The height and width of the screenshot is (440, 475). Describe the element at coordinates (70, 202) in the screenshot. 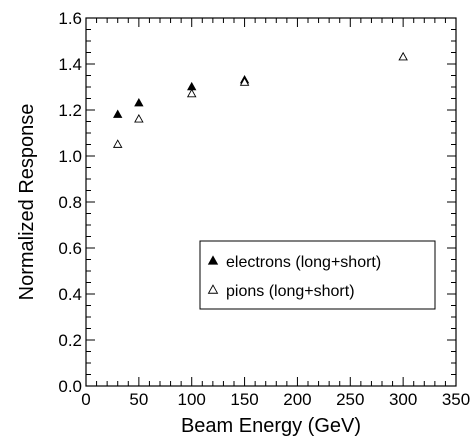

I see `y-tick-label: 0.8` at that location.